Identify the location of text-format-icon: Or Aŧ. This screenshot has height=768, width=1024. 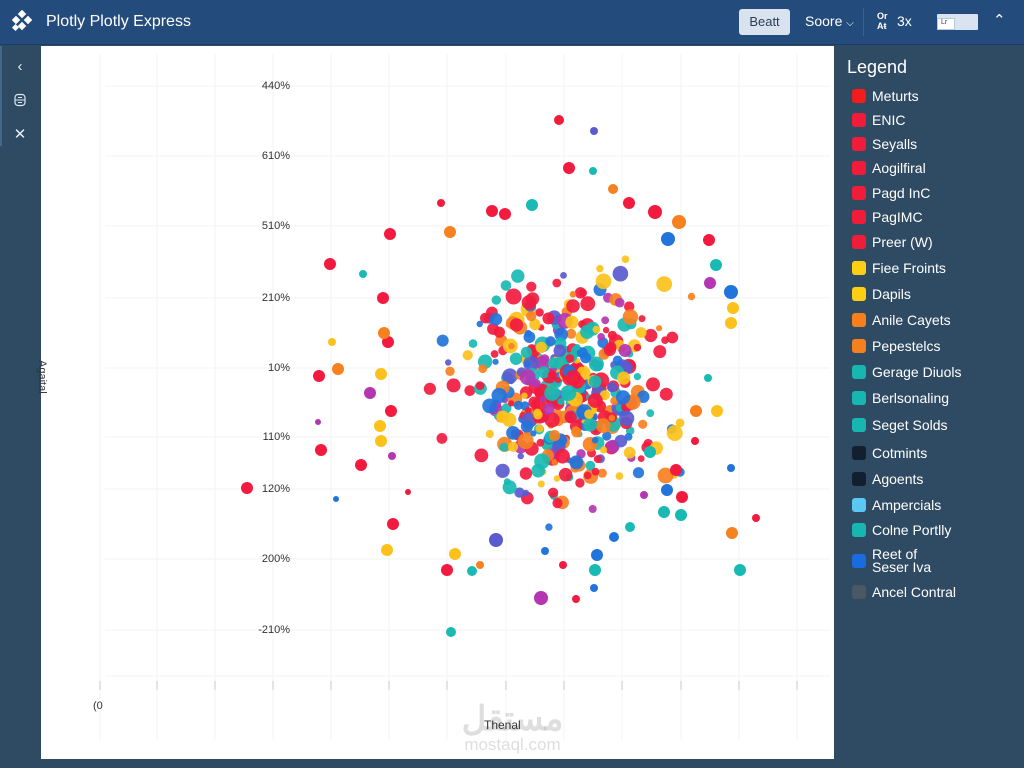
(882, 21).